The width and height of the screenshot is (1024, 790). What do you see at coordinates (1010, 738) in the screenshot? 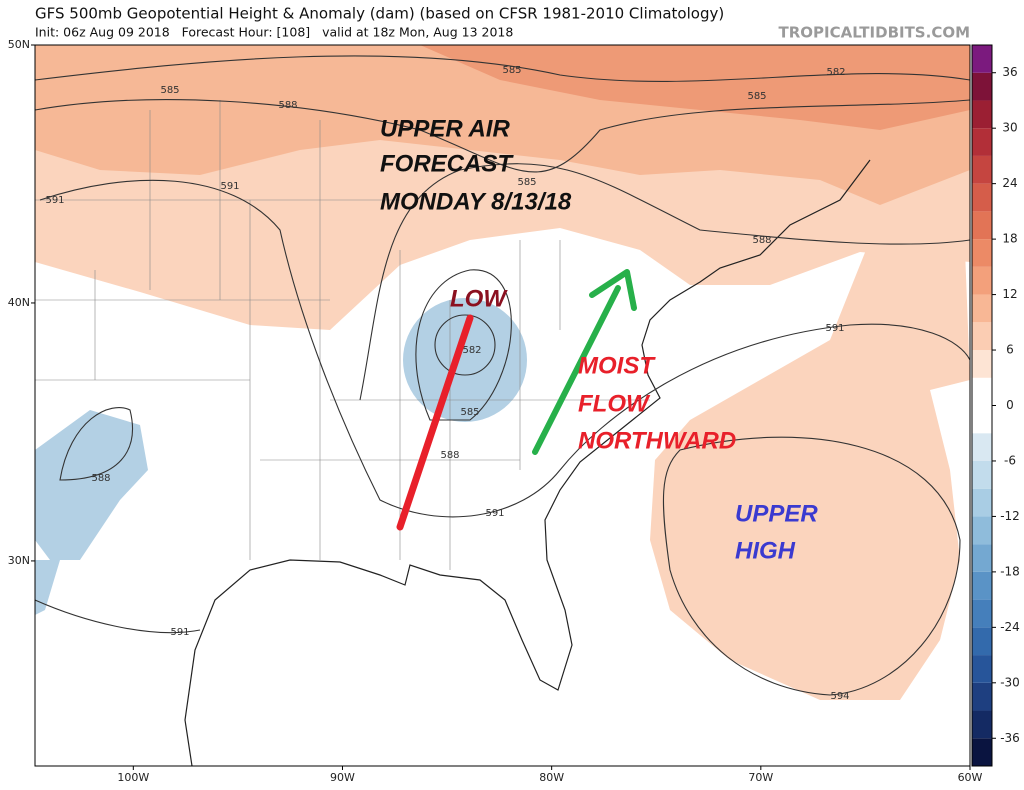
I see `colorbar-label: -36` at bounding box center [1010, 738].